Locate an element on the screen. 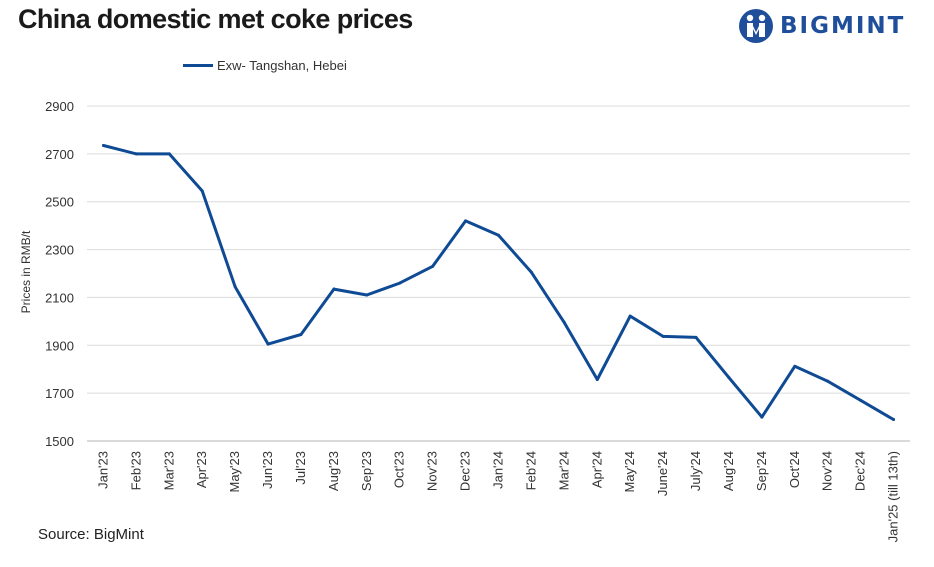  x-tick-label: July'24 is located at coordinates (695, 471).